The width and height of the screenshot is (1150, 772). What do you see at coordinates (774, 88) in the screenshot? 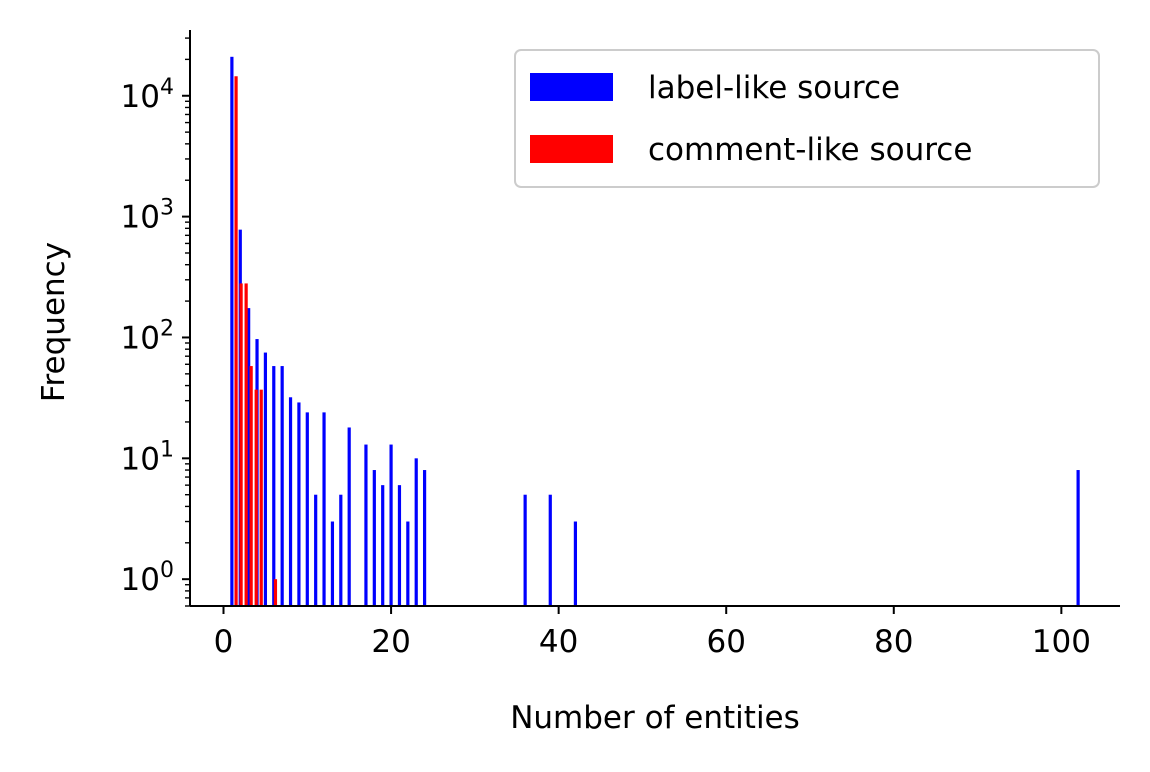
I see `legend-label: label-like source` at bounding box center [774, 88].